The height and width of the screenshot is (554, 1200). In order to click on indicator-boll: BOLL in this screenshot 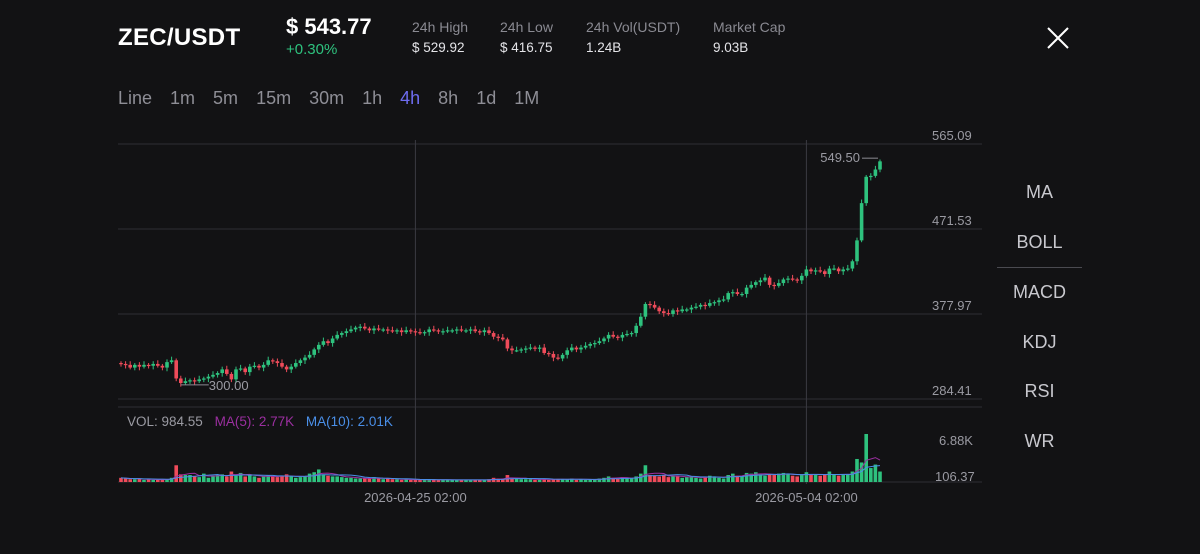, I will do `click(1039, 241)`.